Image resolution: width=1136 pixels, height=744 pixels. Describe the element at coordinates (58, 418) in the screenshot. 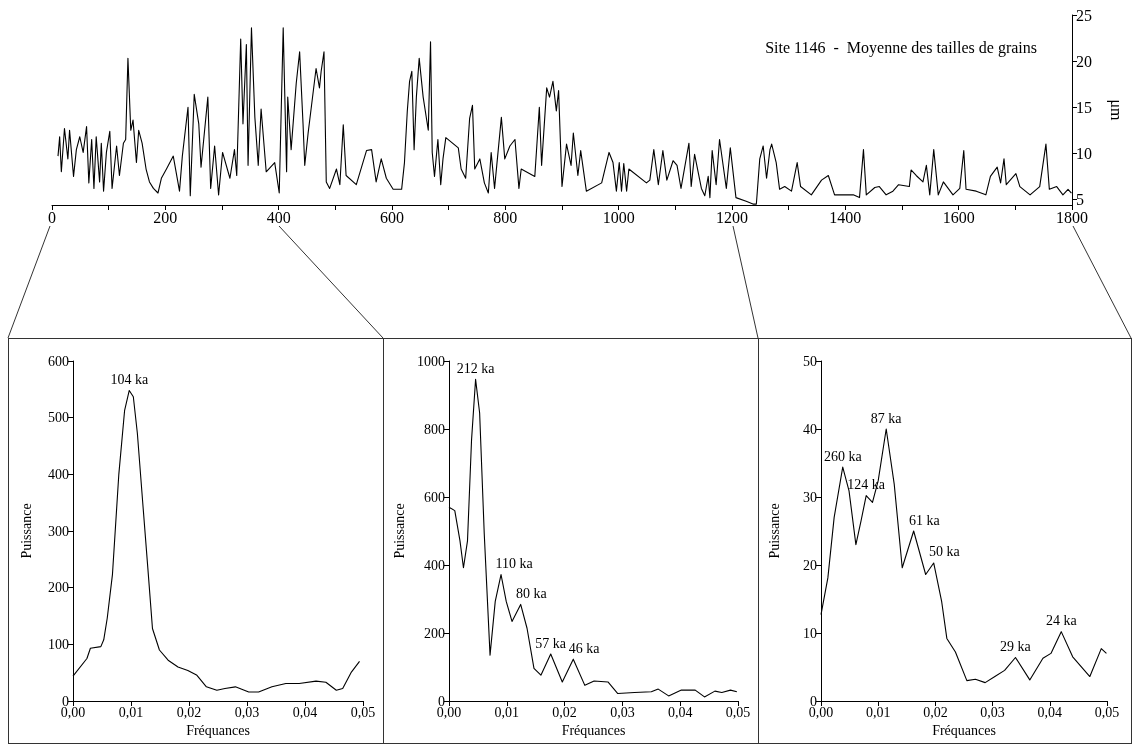

I see `y-tick-label: 500` at that location.